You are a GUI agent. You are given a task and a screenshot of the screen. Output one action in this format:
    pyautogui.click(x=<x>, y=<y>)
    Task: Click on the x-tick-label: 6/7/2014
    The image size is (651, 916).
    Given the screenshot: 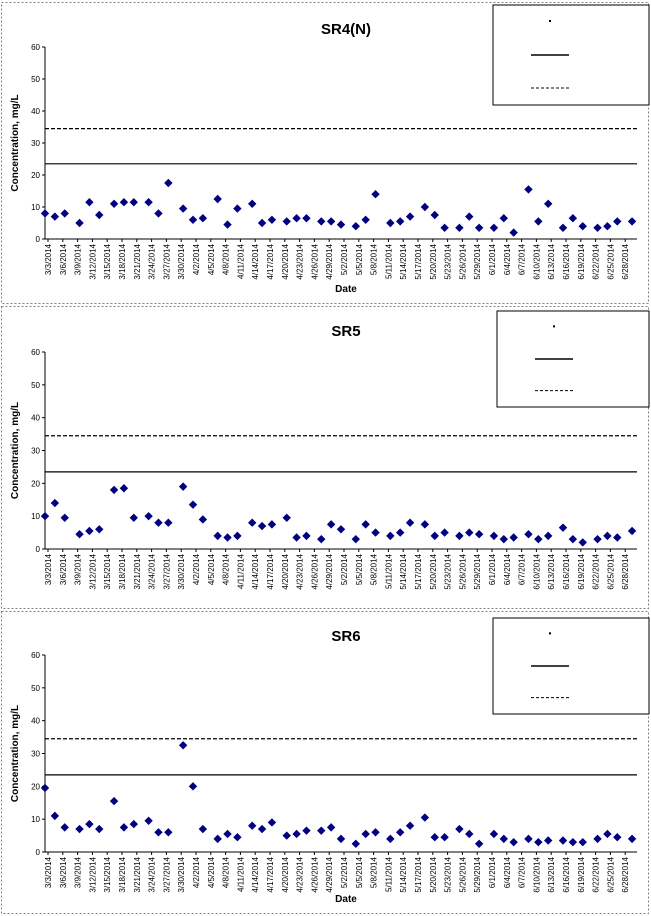 What is the action you would take?
    pyautogui.click(x=522, y=259)
    